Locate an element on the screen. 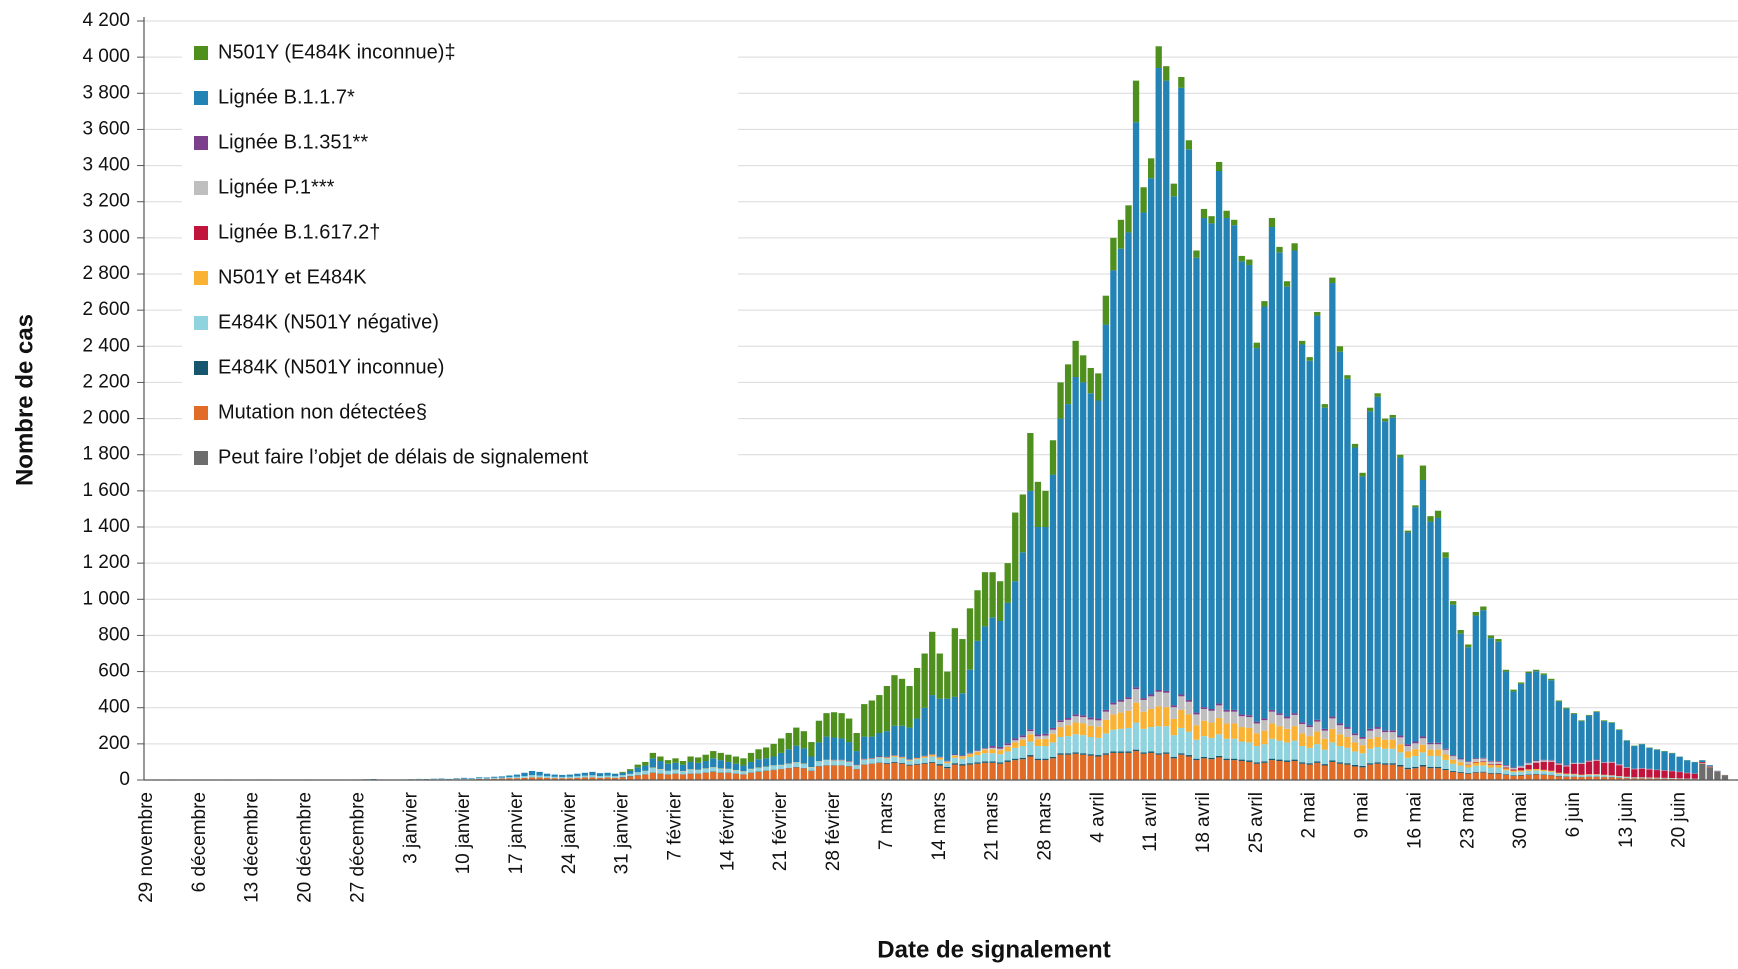  x-tick-label: 27 décembre is located at coordinates (357, 847).